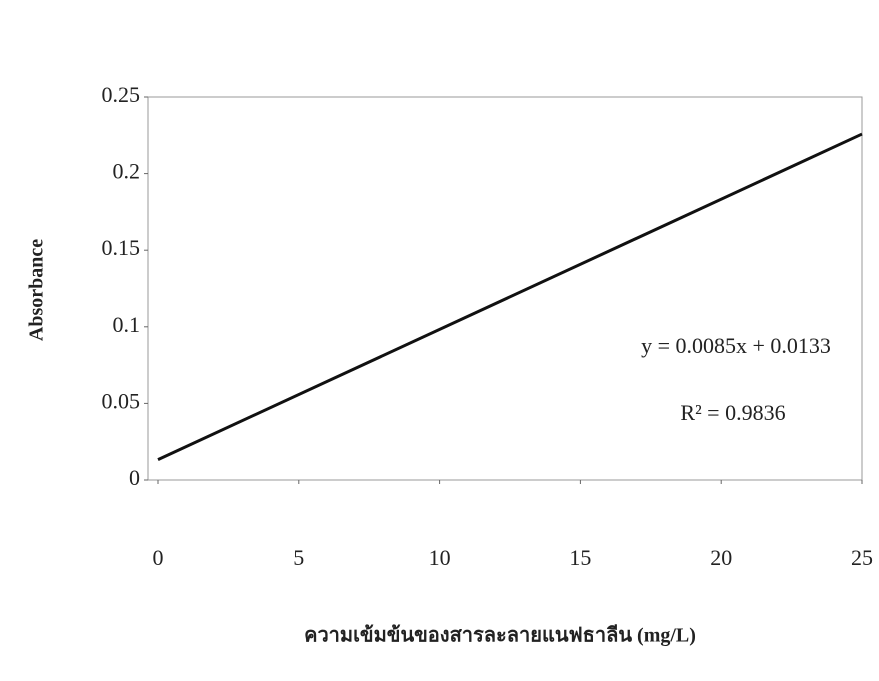  What do you see at coordinates (121, 94) in the screenshot?
I see `y-tick-label: 0.25` at bounding box center [121, 94].